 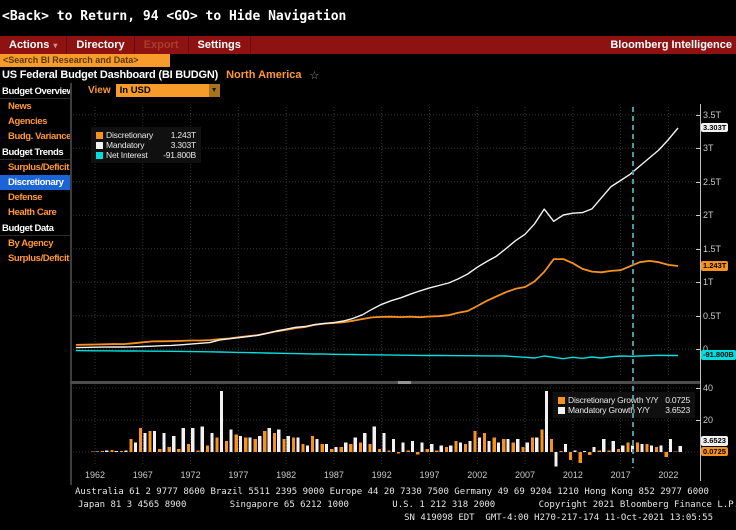 I want to click on series-discretionary-line, so click(x=377, y=302).